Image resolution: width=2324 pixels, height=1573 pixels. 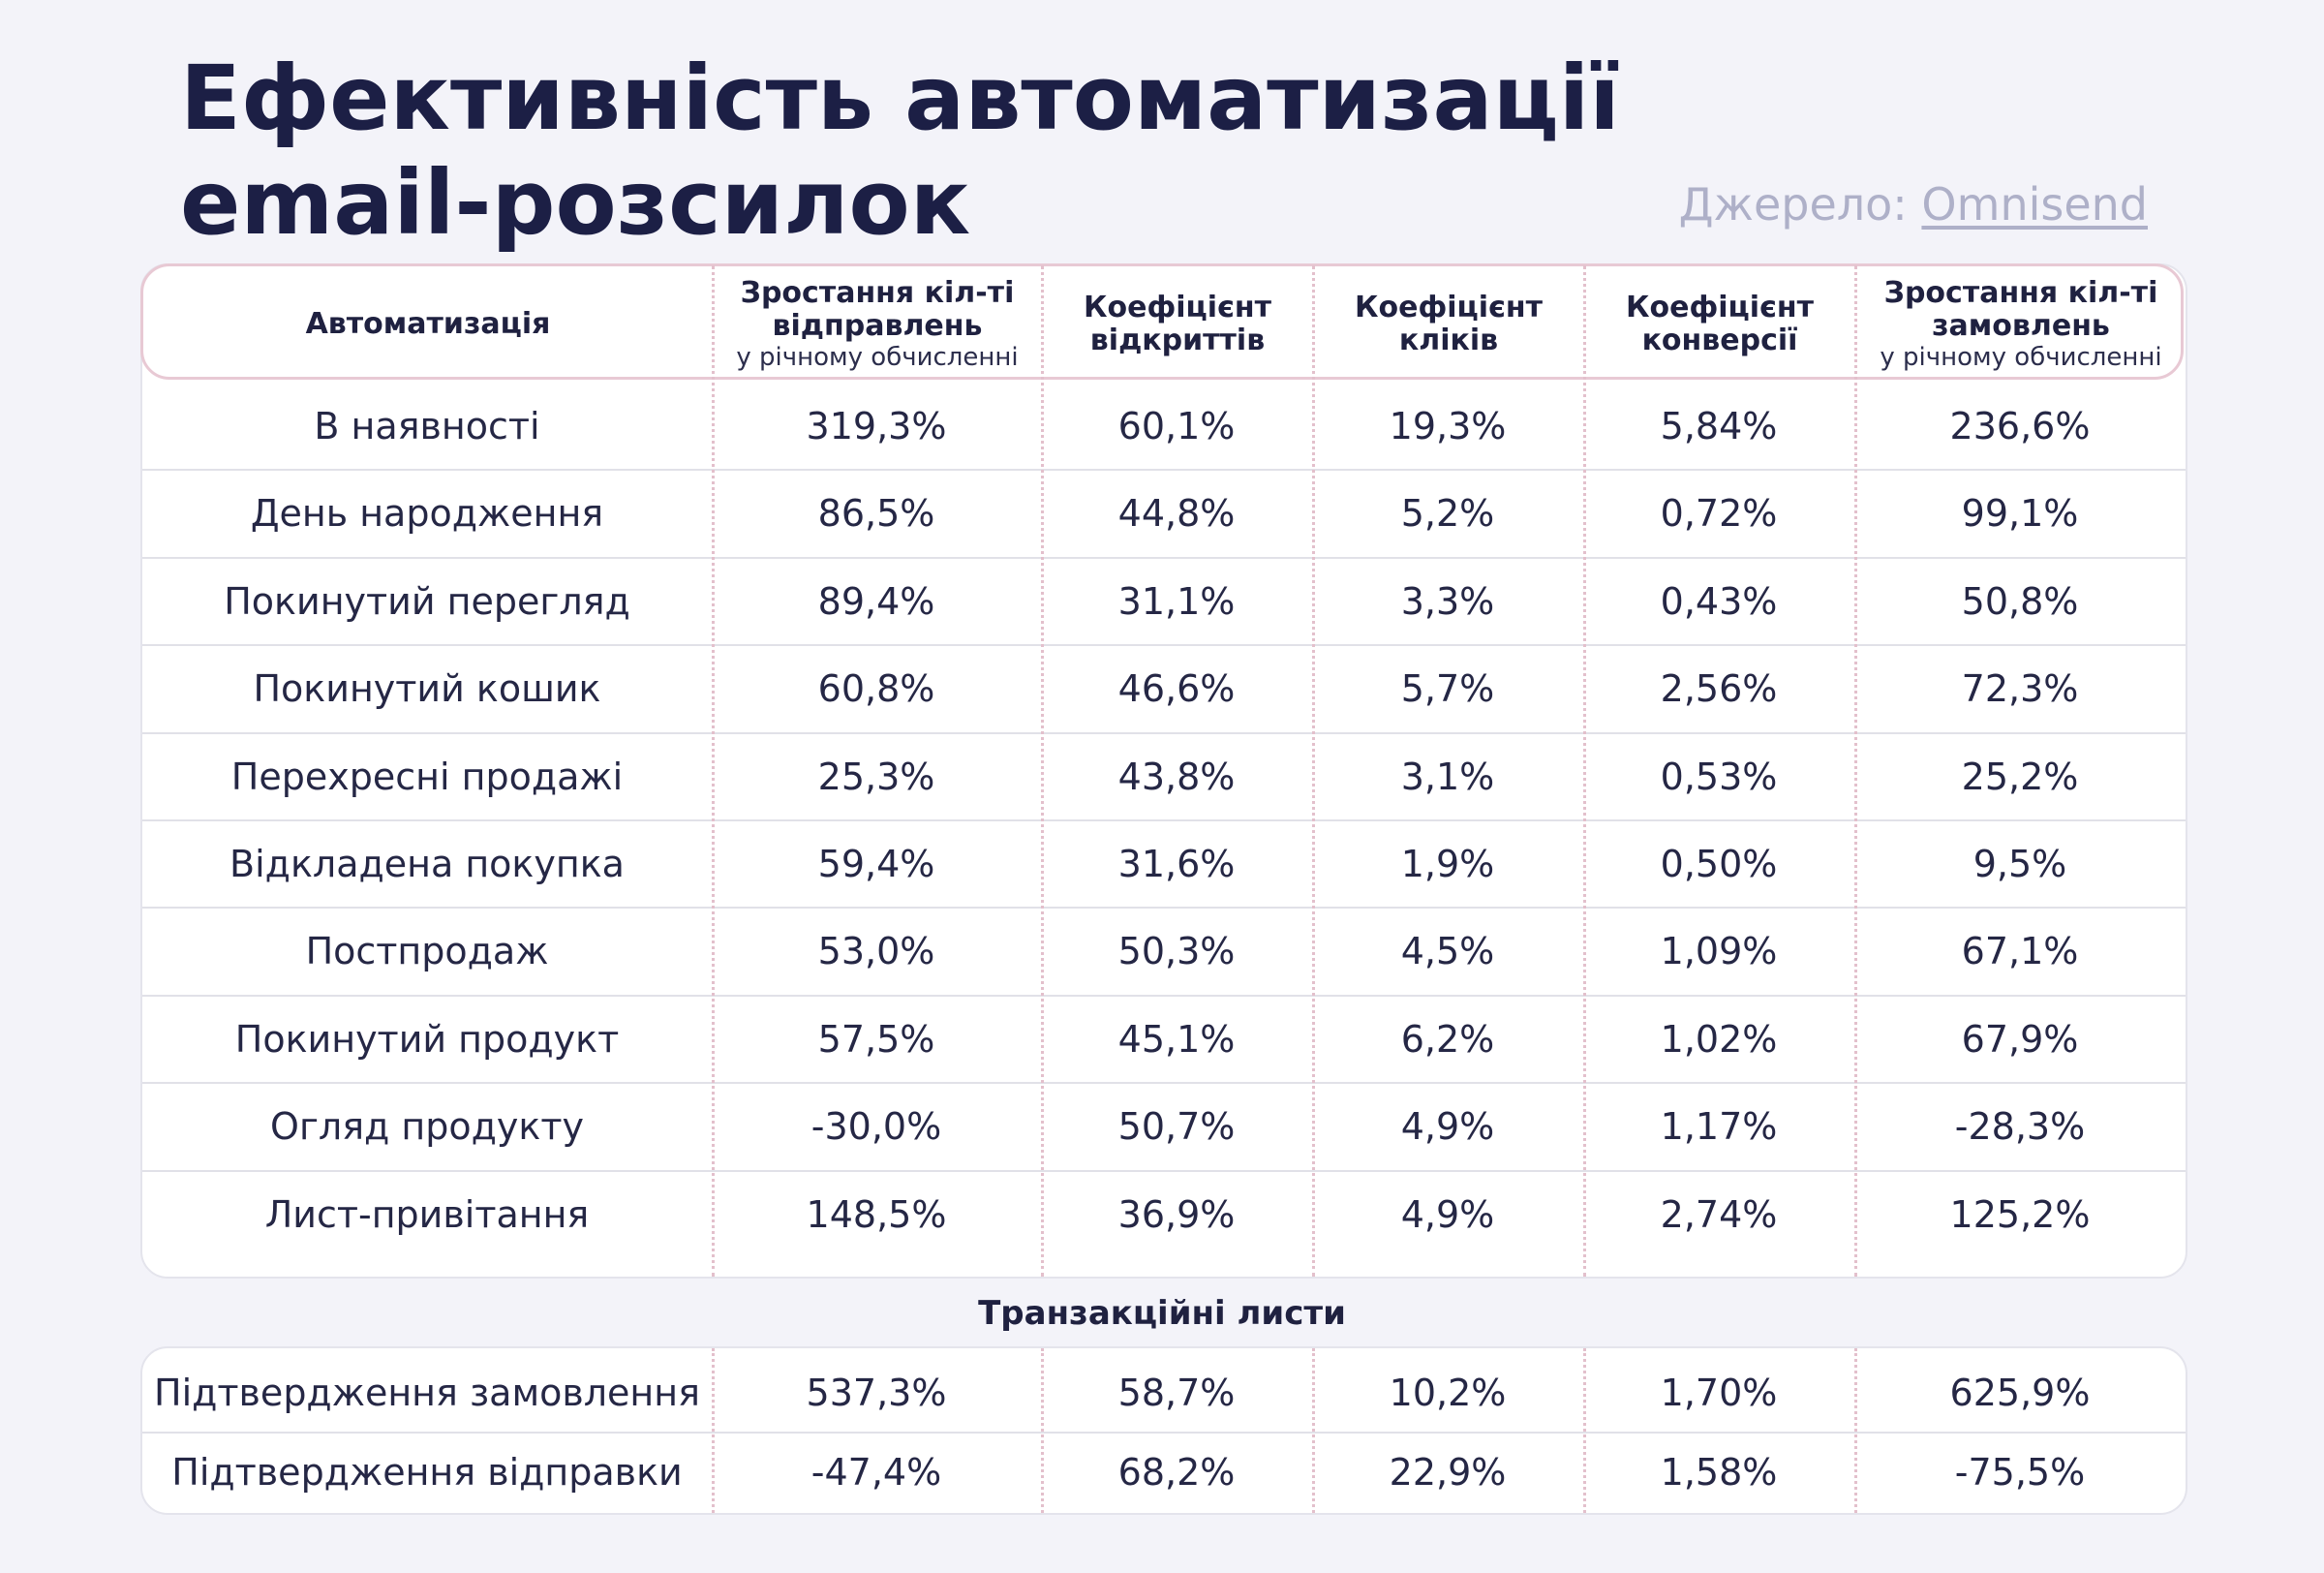 I want to click on cell-conversion-rate: 5,84%, so click(x=1719, y=426).